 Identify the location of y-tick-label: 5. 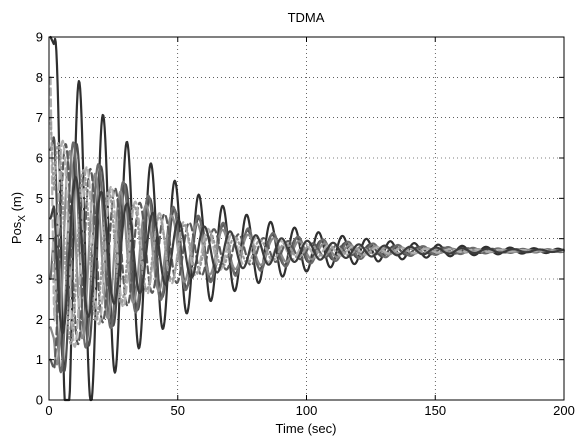
(39, 198).